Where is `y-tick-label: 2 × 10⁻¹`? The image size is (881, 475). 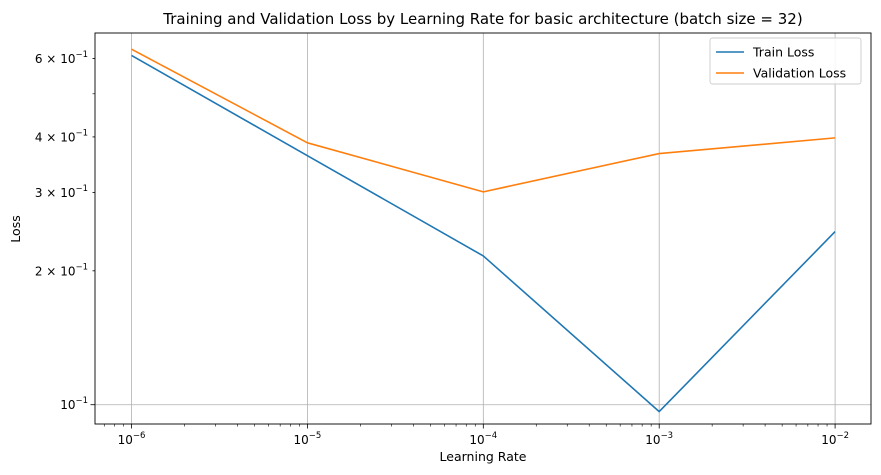 y-tick-label: 2 × 10⁻¹ is located at coordinates (61, 270).